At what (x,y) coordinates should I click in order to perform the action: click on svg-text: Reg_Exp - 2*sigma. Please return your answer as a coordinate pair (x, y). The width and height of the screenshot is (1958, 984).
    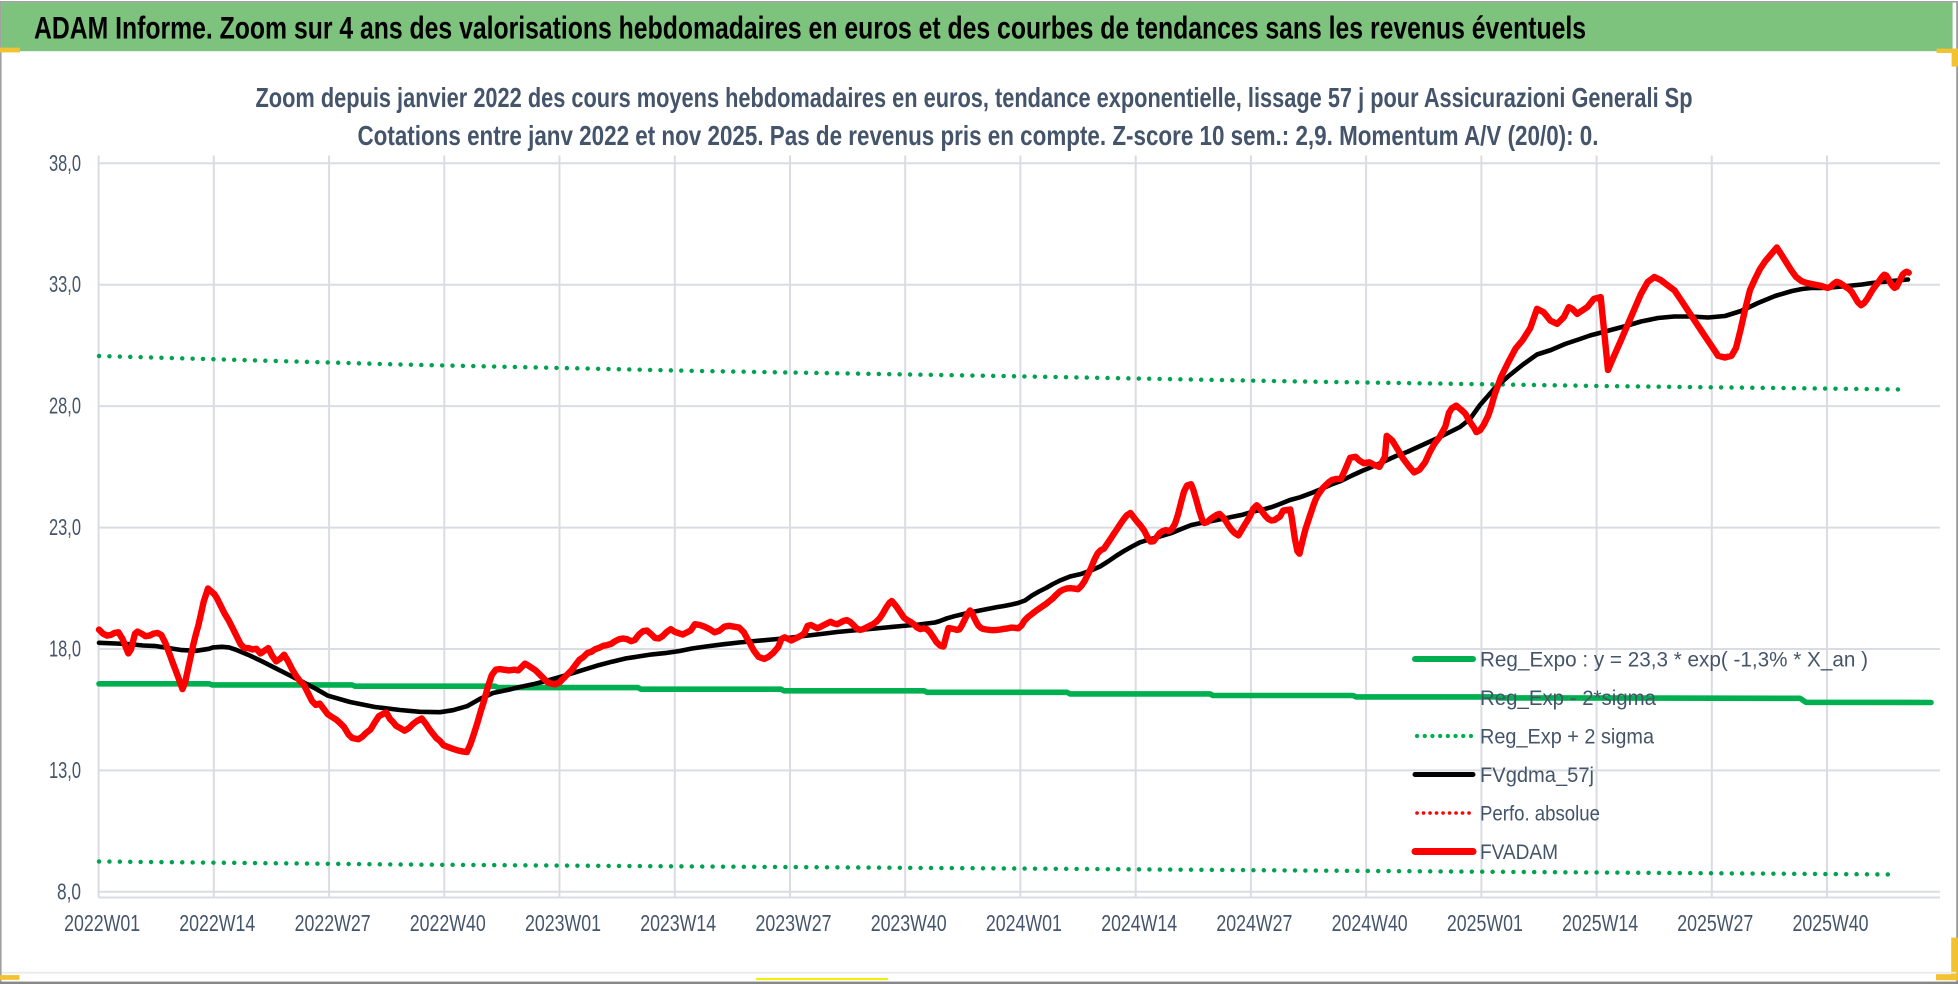
    Looking at the image, I should click on (1568, 698).